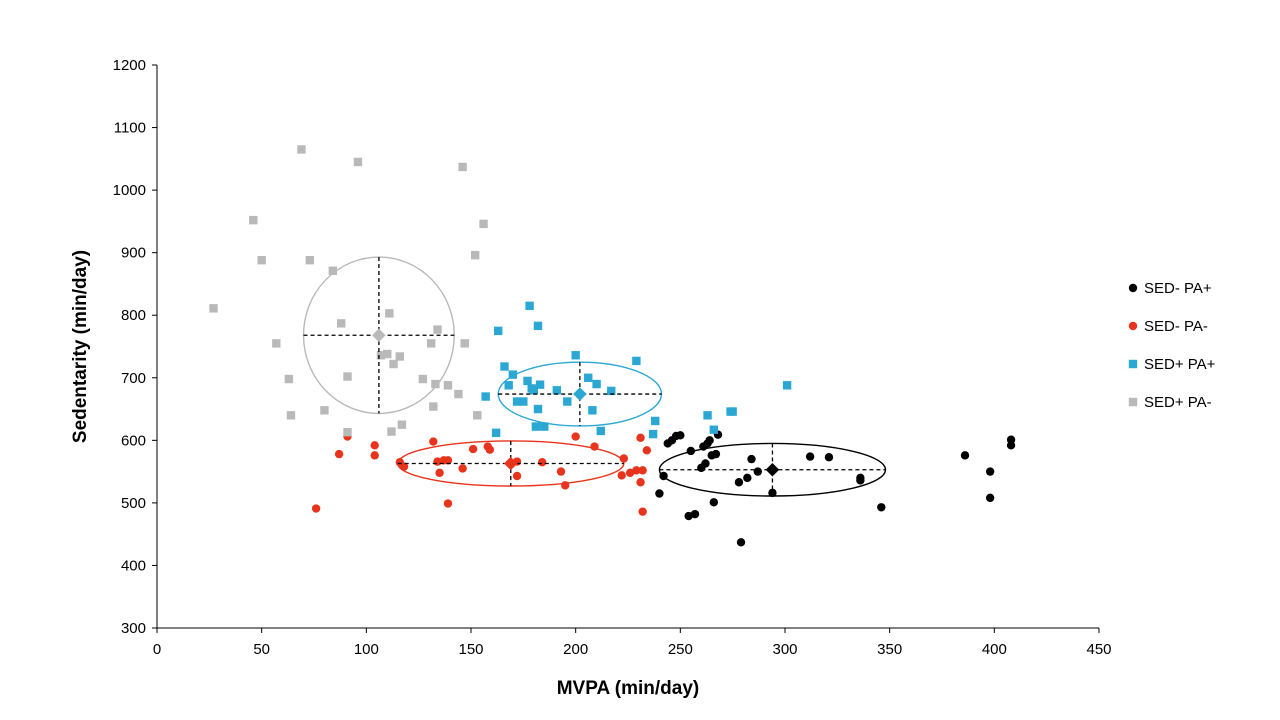  Describe the element at coordinates (1178, 402) in the screenshot. I see `legend-label: SED+ PA-` at that location.